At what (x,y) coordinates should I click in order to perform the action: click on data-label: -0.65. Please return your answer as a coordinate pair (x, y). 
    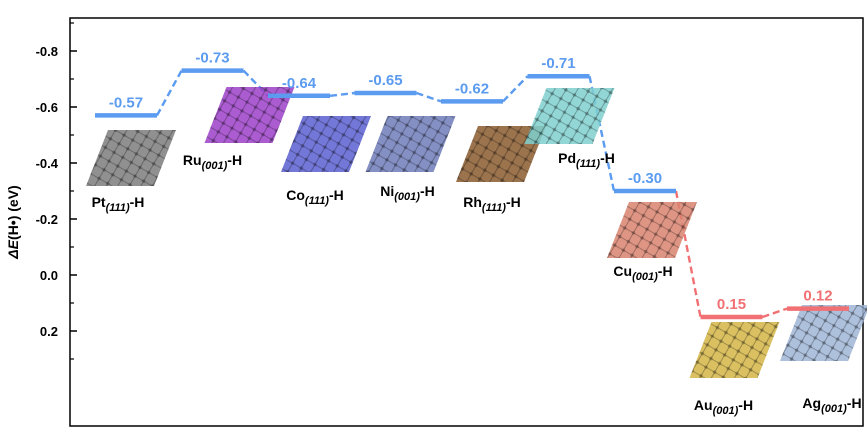
    Looking at the image, I should click on (385, 80).